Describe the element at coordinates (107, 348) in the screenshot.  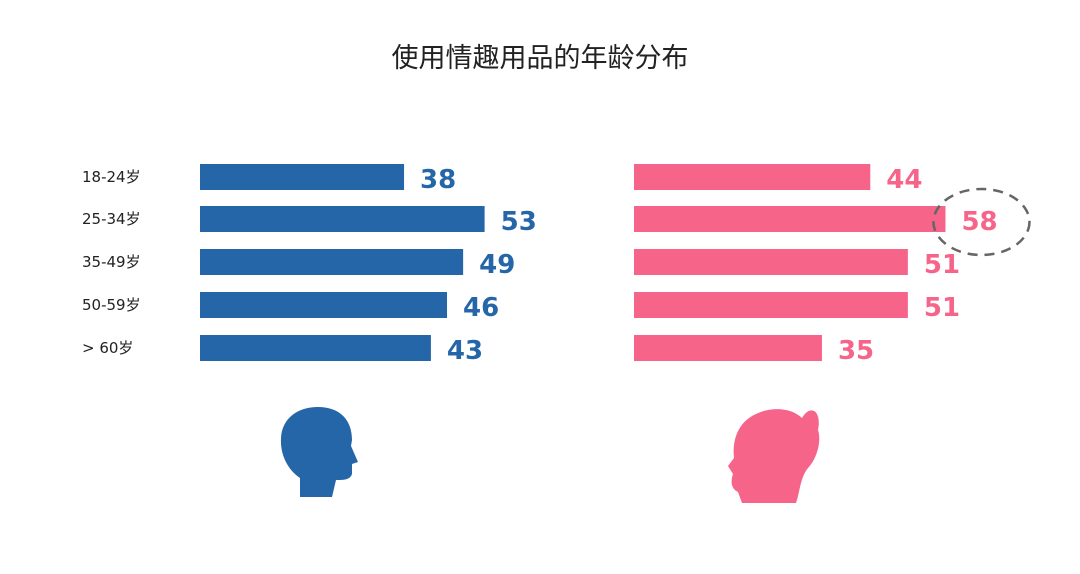
I see `category-label: > 60岁` at that location.